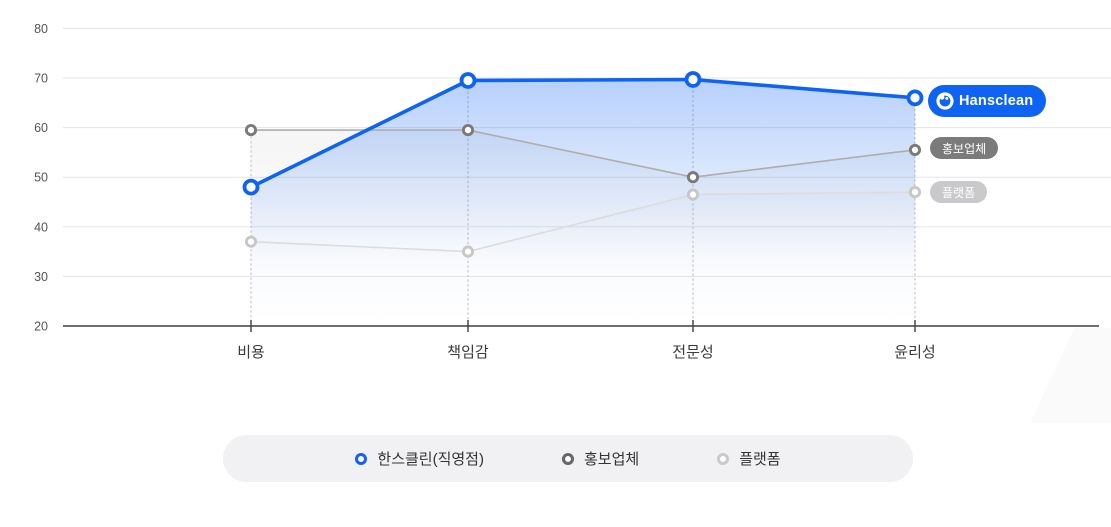 The width and height of the screenshot is (1111, 527). I want to click on chart-legend: 한스클린(직영점) 홍보업체 플랫폼, so click(568, 458).